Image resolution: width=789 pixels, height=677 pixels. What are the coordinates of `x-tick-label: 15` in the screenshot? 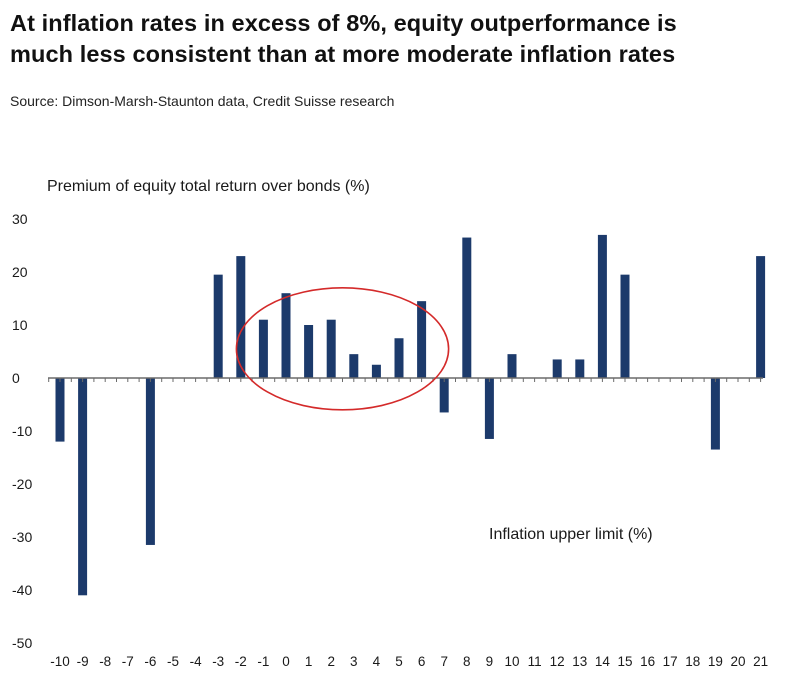 It's located at (624, 661).